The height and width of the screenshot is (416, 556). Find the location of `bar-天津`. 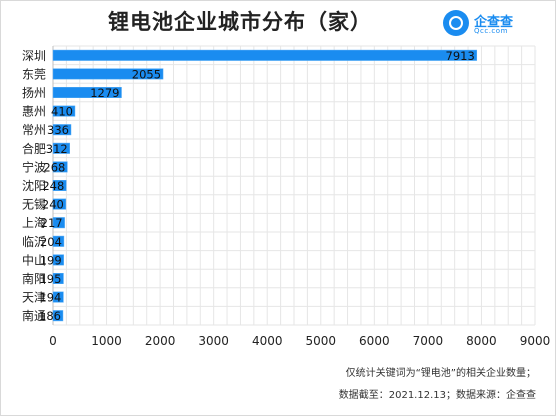

bar-天津 is located at coordinates (58, 297).